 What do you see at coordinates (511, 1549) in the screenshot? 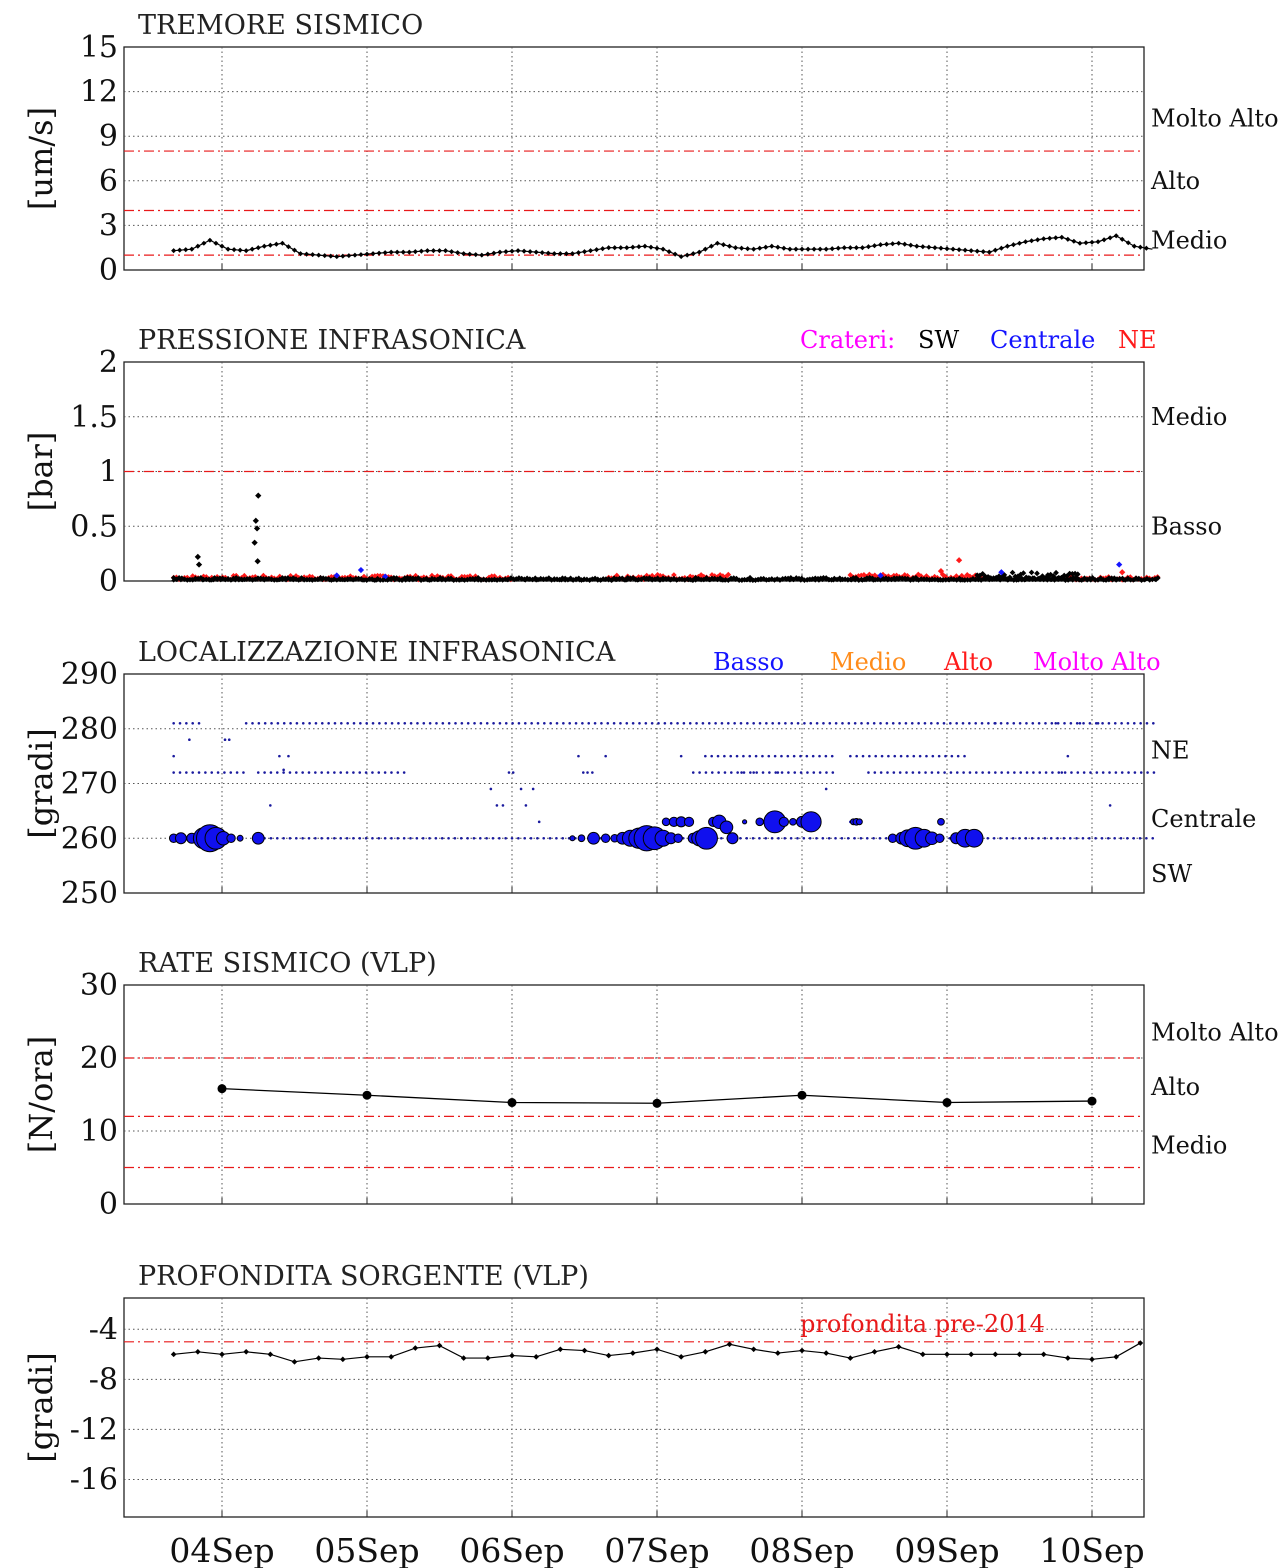
I see `x-date-label: 06Sep` at bounding box center [511, 1549].